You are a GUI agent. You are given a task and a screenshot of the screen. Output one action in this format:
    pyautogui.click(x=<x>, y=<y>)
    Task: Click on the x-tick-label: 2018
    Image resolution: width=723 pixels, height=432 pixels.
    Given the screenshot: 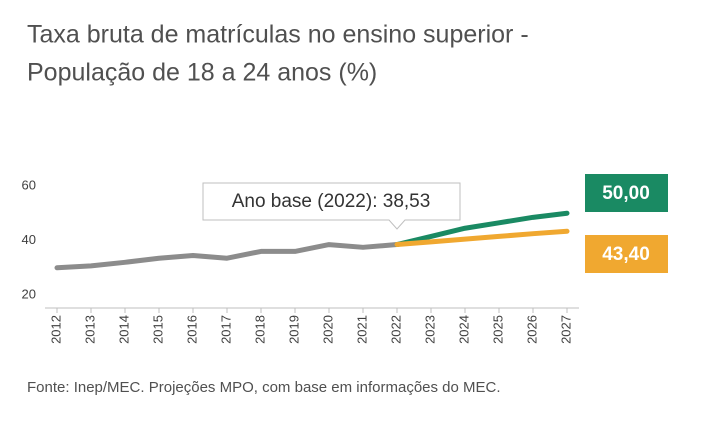 What is the action you would take?
    pyautogui.click(x=259, y=329)
    